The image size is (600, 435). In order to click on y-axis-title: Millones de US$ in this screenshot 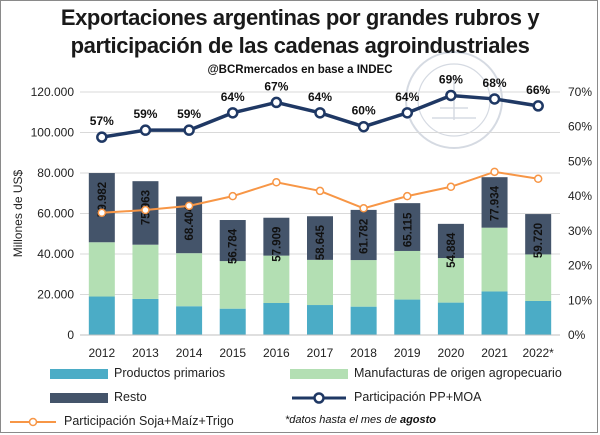, I will do `click(18, 213)`.